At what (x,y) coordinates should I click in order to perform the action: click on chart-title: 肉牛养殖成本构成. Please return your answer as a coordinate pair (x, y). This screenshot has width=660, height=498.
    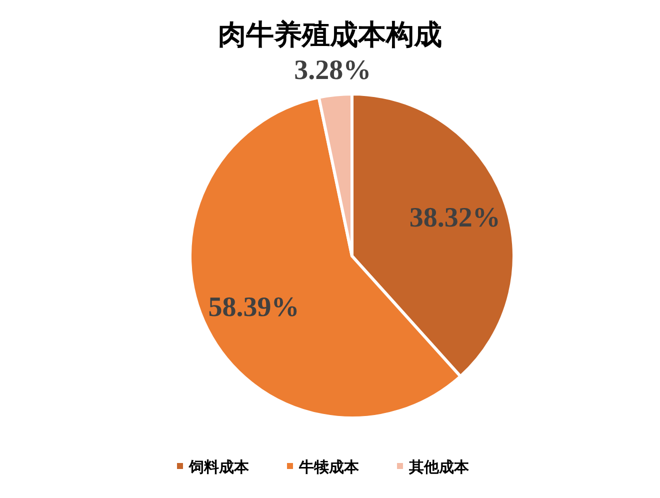
    Looking at the image, I should click on (330, 34).